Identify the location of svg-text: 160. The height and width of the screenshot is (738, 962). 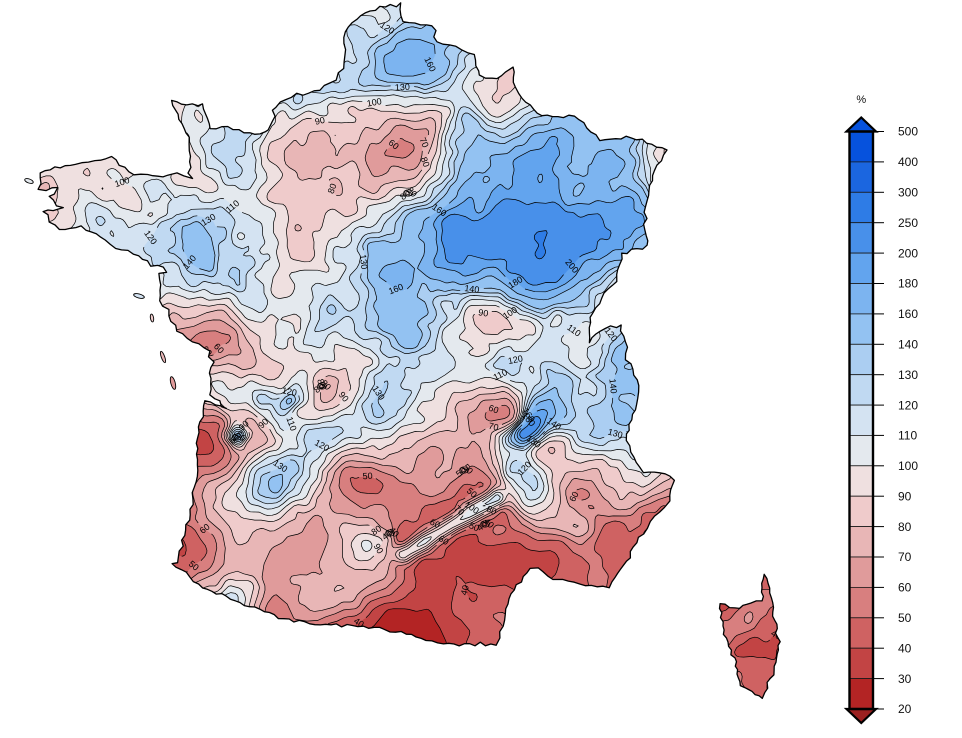
(908, 314).